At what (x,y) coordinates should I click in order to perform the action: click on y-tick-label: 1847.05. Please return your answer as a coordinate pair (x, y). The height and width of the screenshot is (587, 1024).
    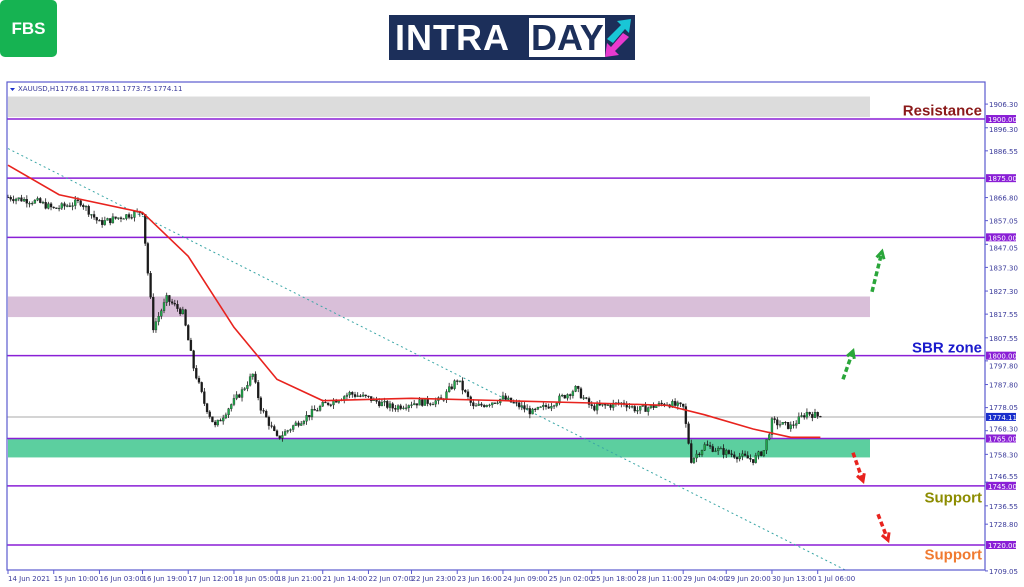
    Looking at the image, I should click on (1003, 248).